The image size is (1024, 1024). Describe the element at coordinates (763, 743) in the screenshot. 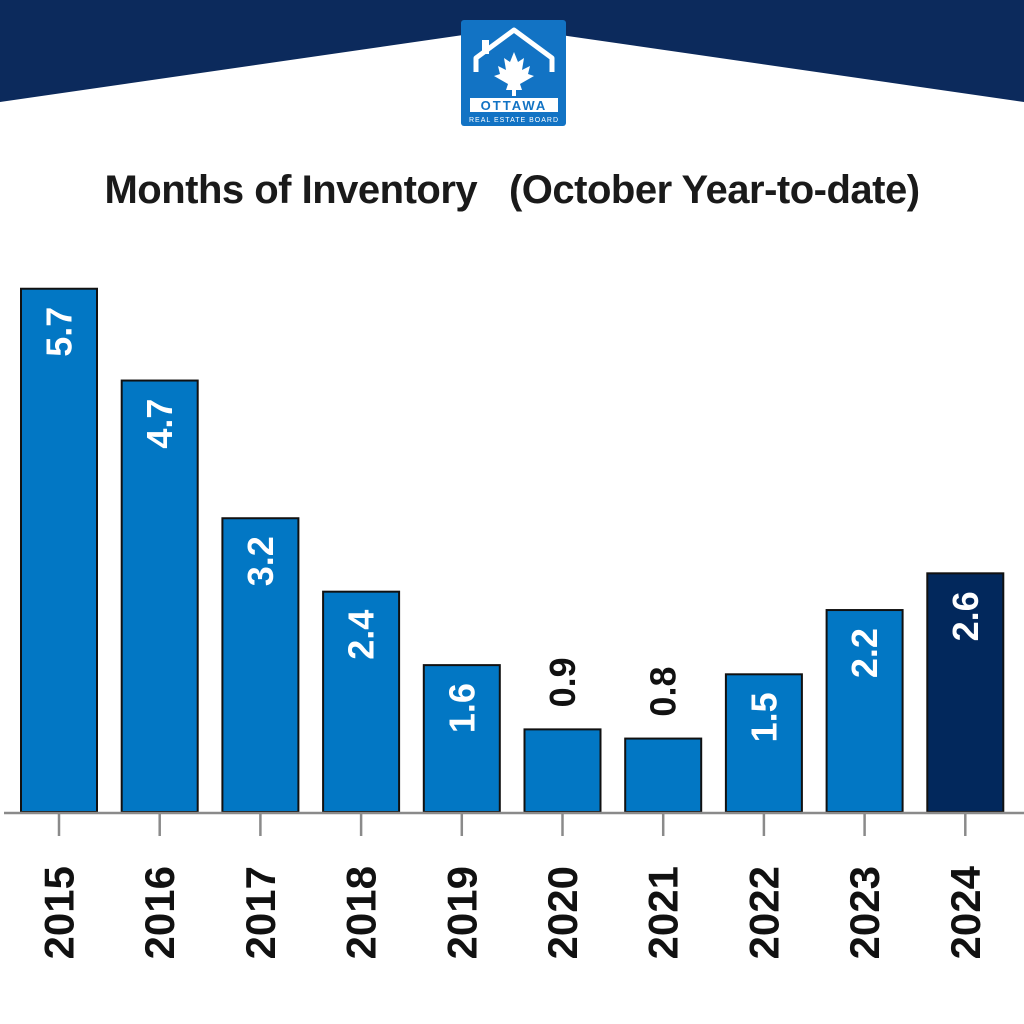

I see `bar-2022` at that location.